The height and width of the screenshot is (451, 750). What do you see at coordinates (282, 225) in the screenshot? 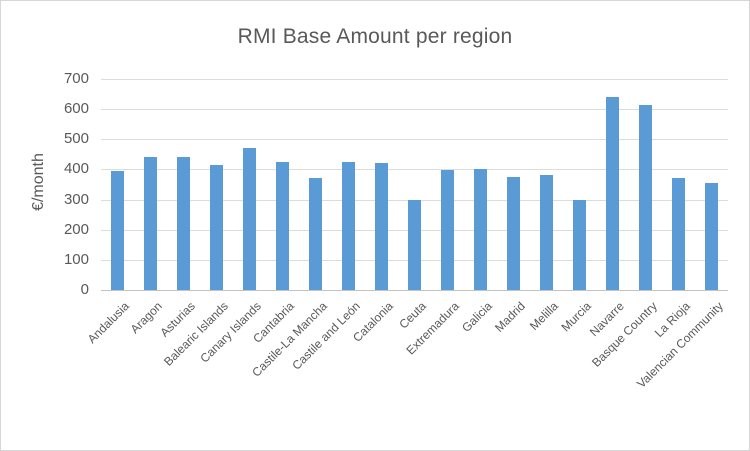
I see `bar-cantabria` at bounding box center [282, 225].